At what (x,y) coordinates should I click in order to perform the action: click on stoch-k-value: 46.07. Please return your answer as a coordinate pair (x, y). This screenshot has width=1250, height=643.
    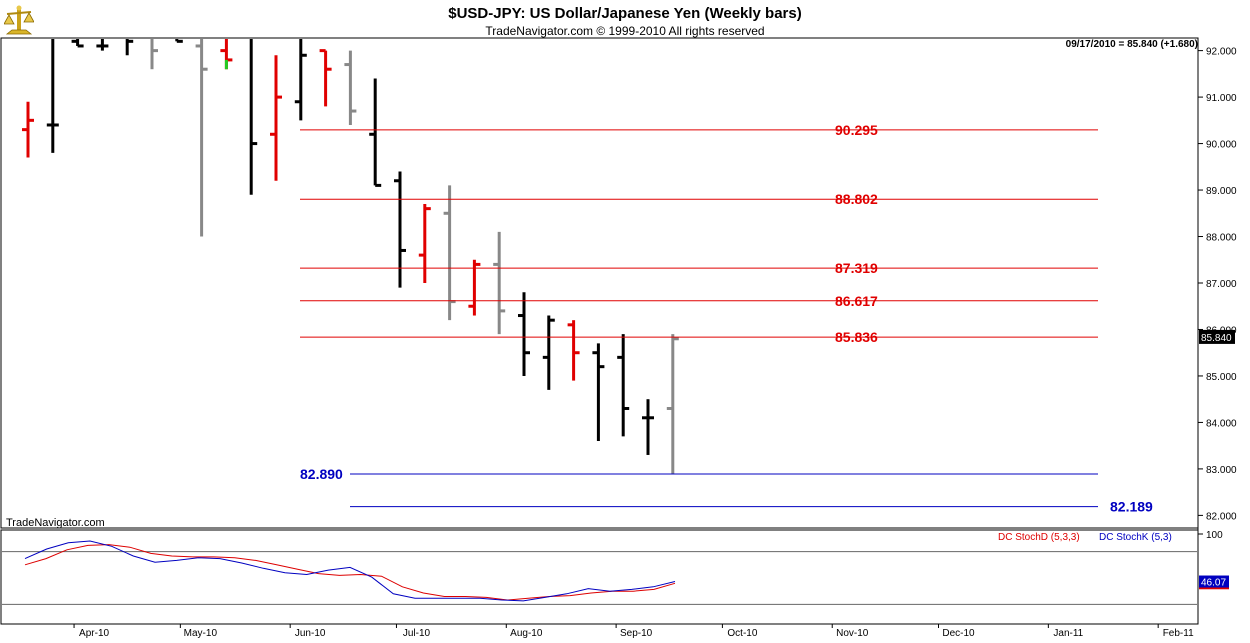
    Looking at the image, I should click on (1213, 583).